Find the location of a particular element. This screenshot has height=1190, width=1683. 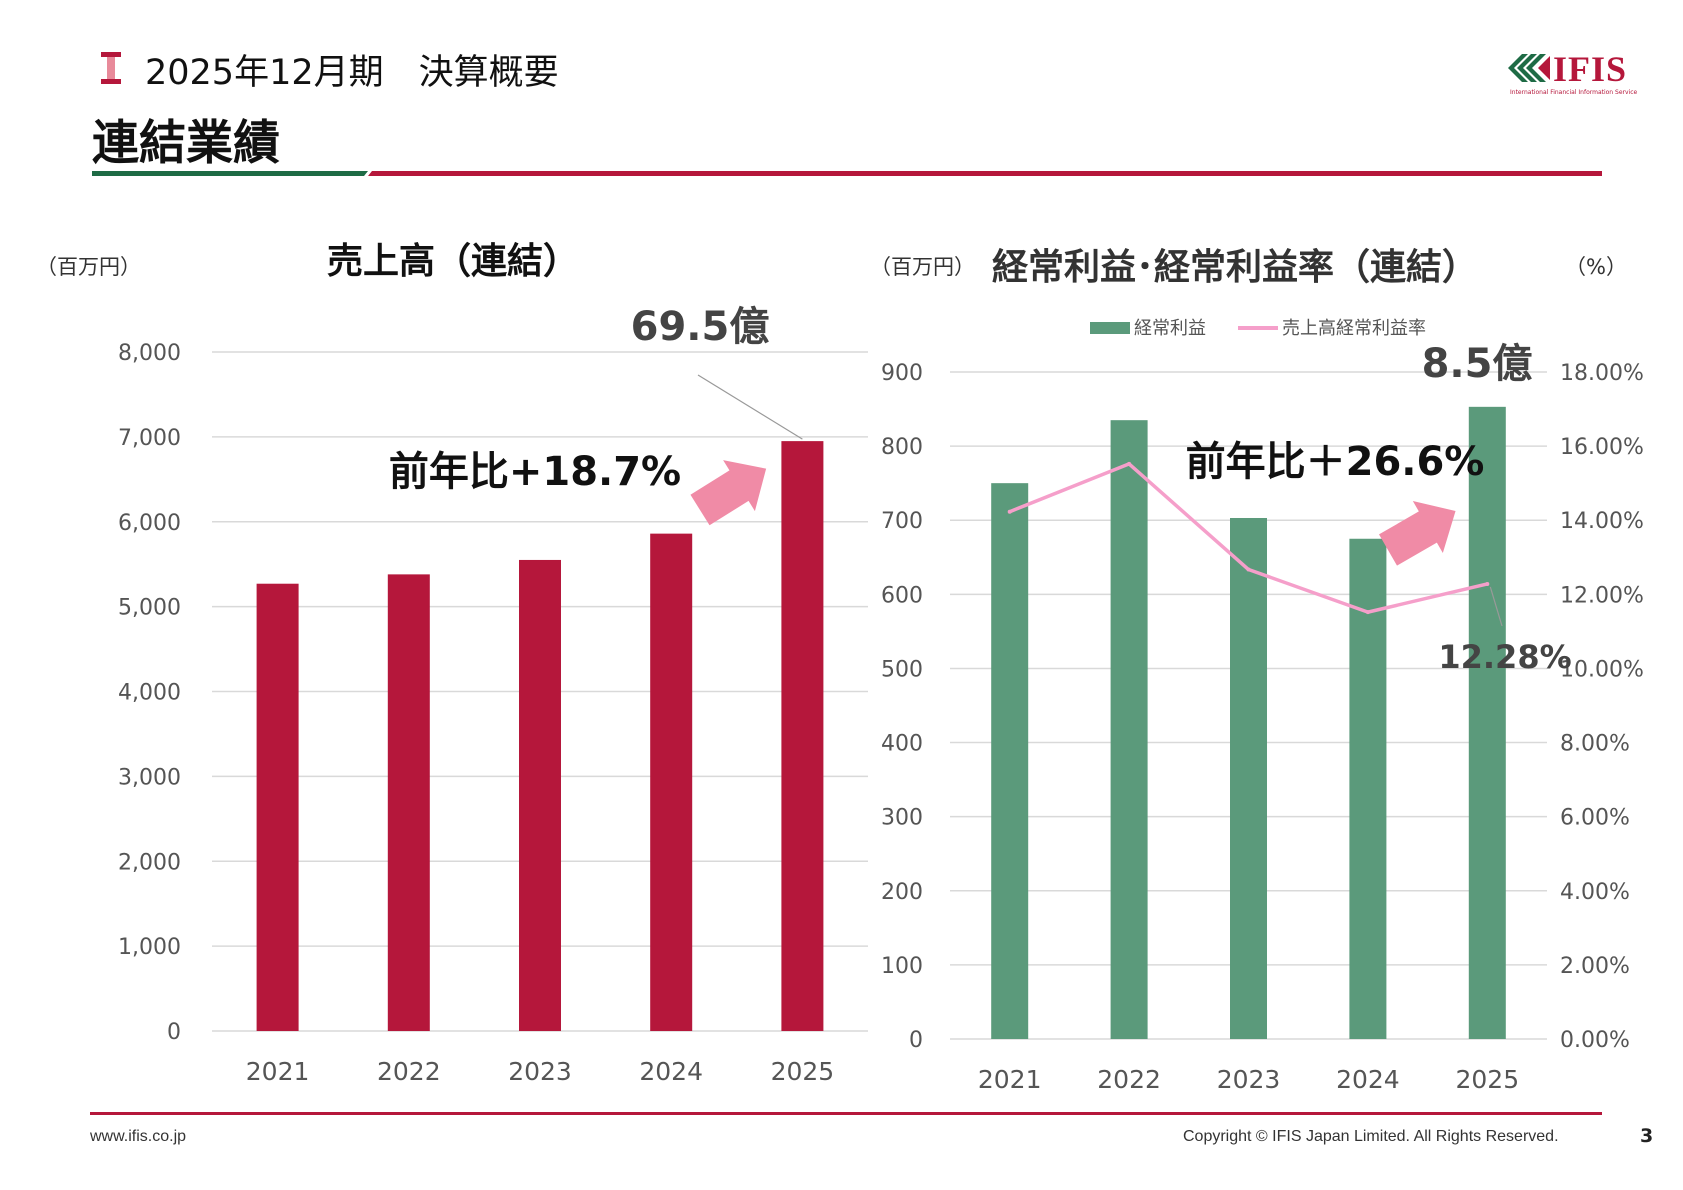

chart2-x-tick-label: 2024 is located at coordinates (1368, 1079).